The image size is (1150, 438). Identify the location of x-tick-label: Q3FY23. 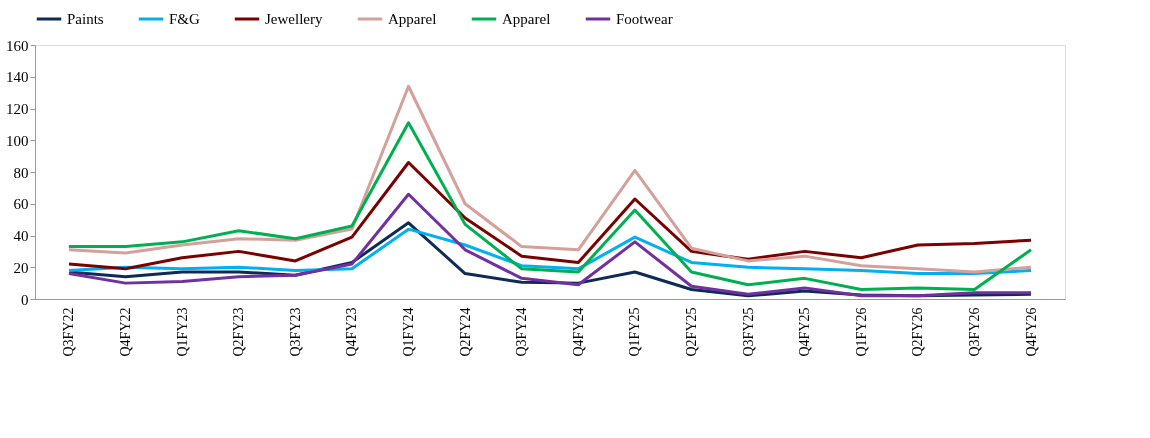
(295, 332).